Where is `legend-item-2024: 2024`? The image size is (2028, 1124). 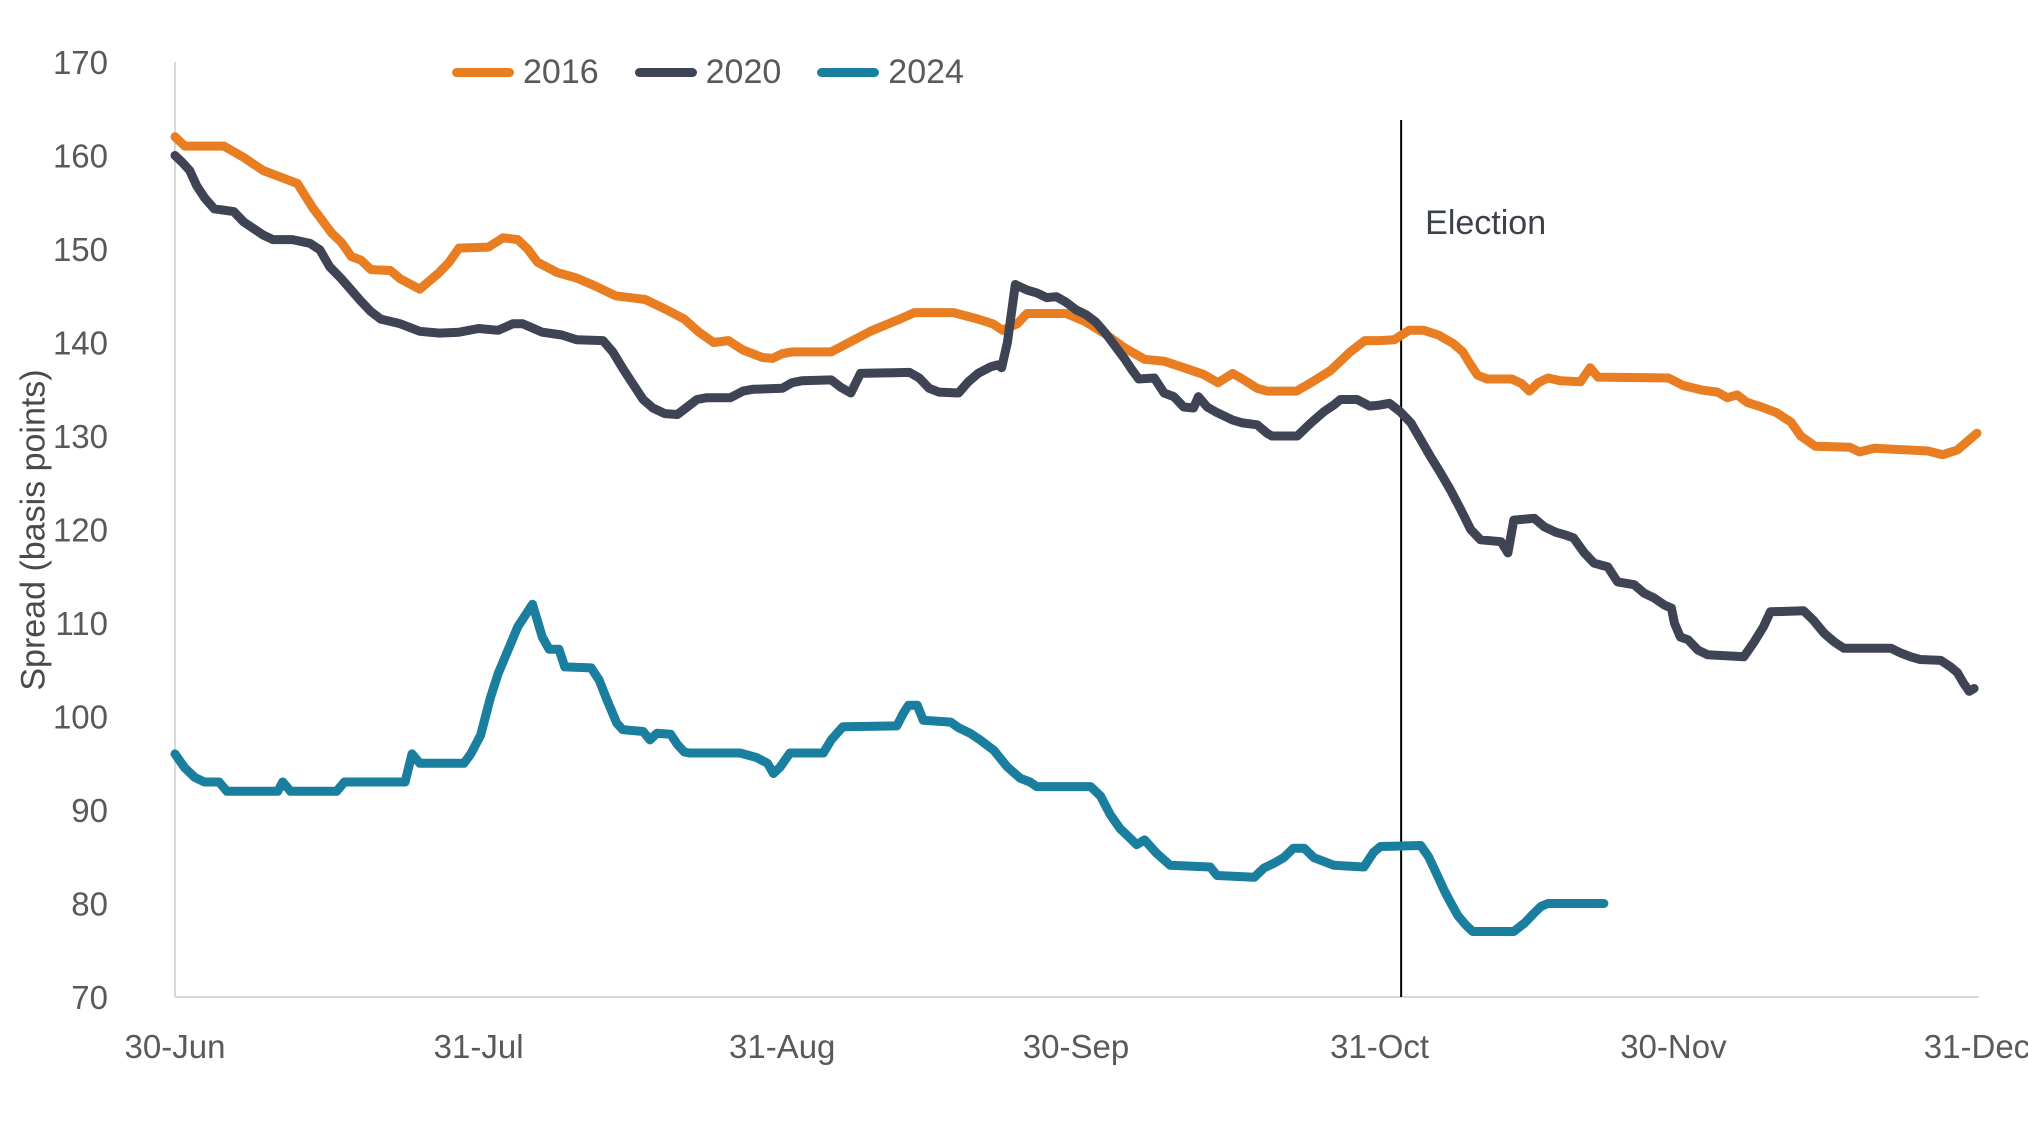 legend-item-2024: 2024 is located at coordinates (890, 72).